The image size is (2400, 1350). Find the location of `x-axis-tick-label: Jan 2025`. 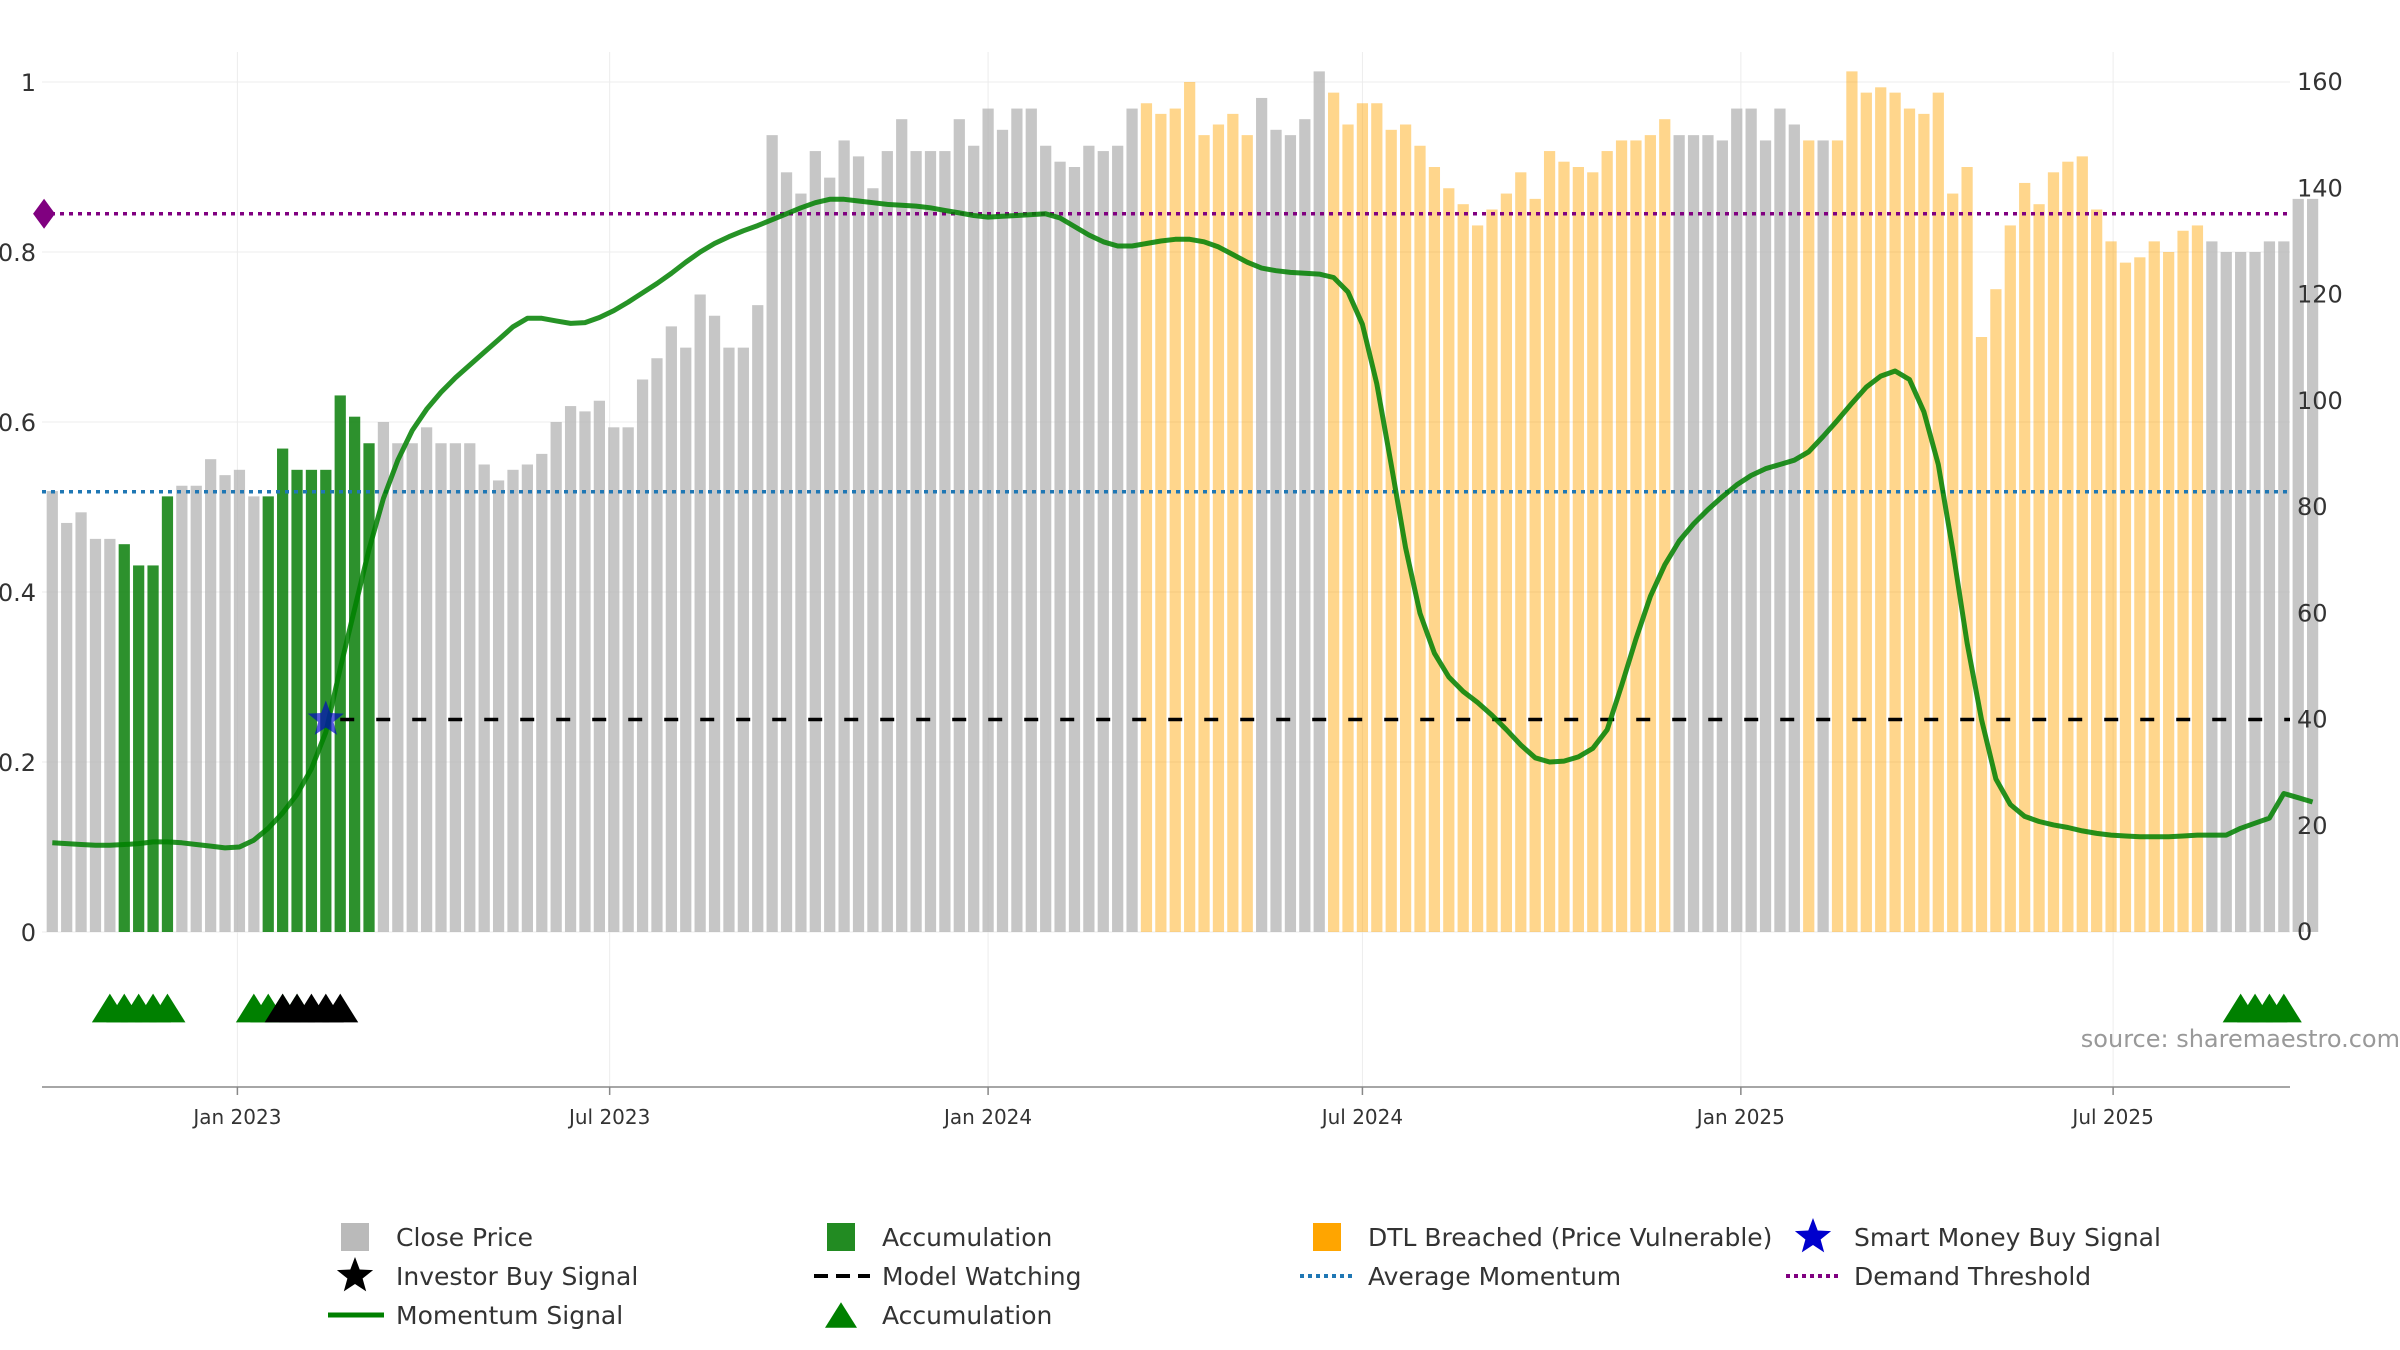

x-axis-tick-label: Jan 2025 is located at coordinates (1740, 1117).